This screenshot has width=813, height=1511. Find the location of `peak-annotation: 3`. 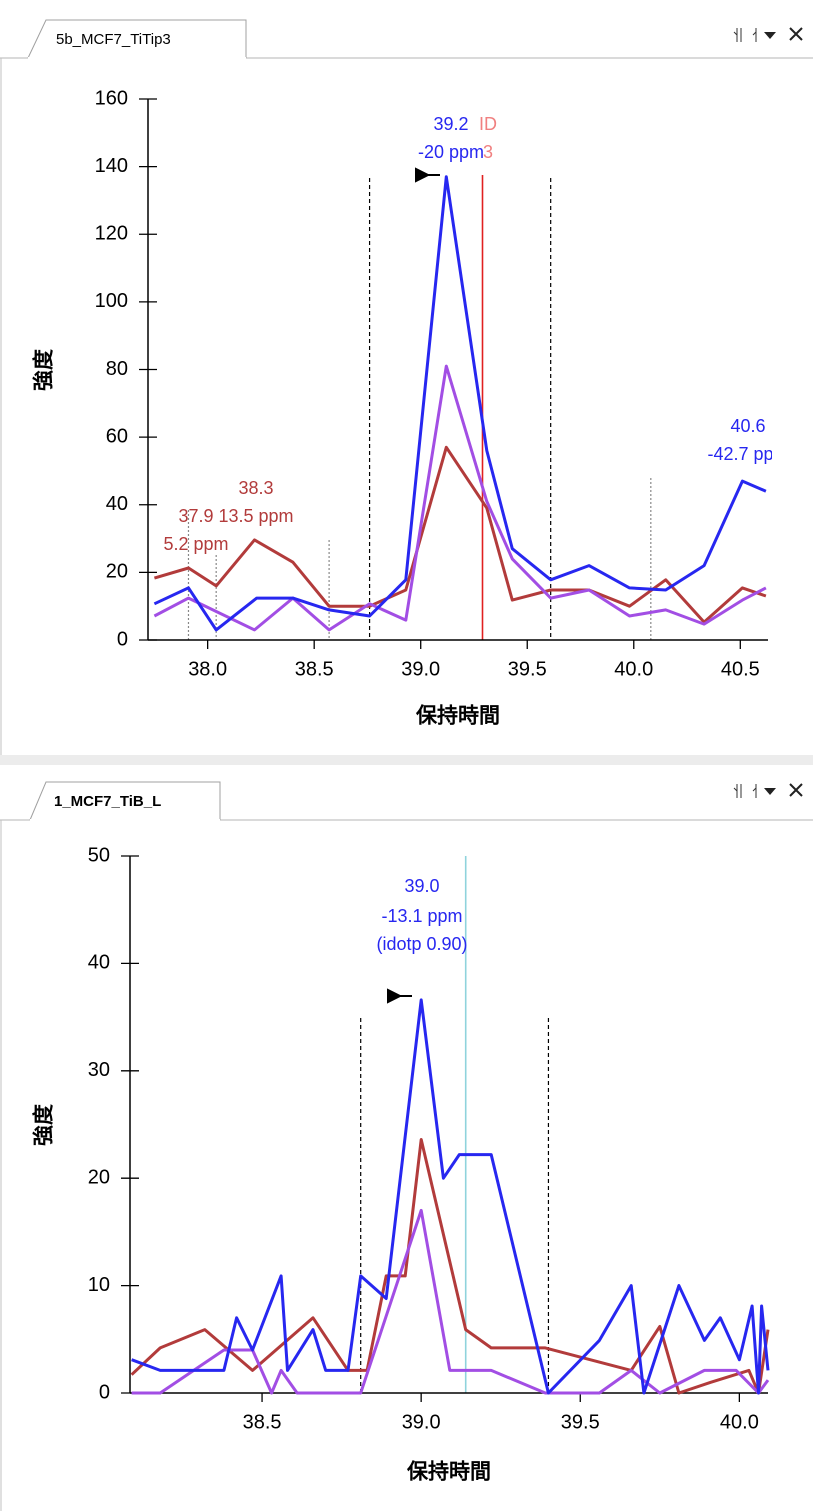

peak-annotation: 3 is located at coordinates (488, 152).